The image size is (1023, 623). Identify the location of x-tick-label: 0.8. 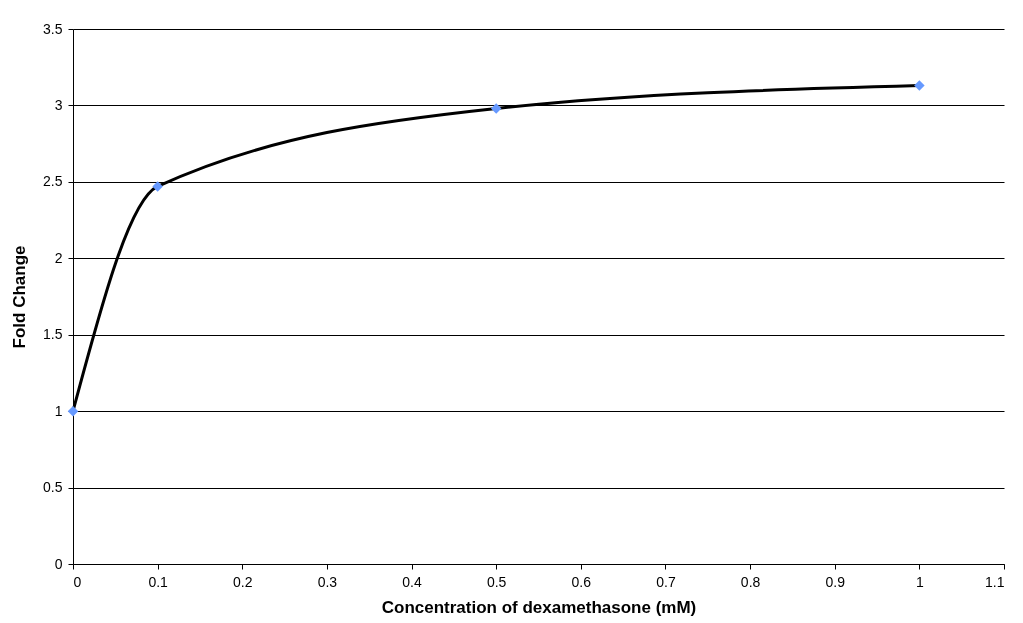
(750, 581).